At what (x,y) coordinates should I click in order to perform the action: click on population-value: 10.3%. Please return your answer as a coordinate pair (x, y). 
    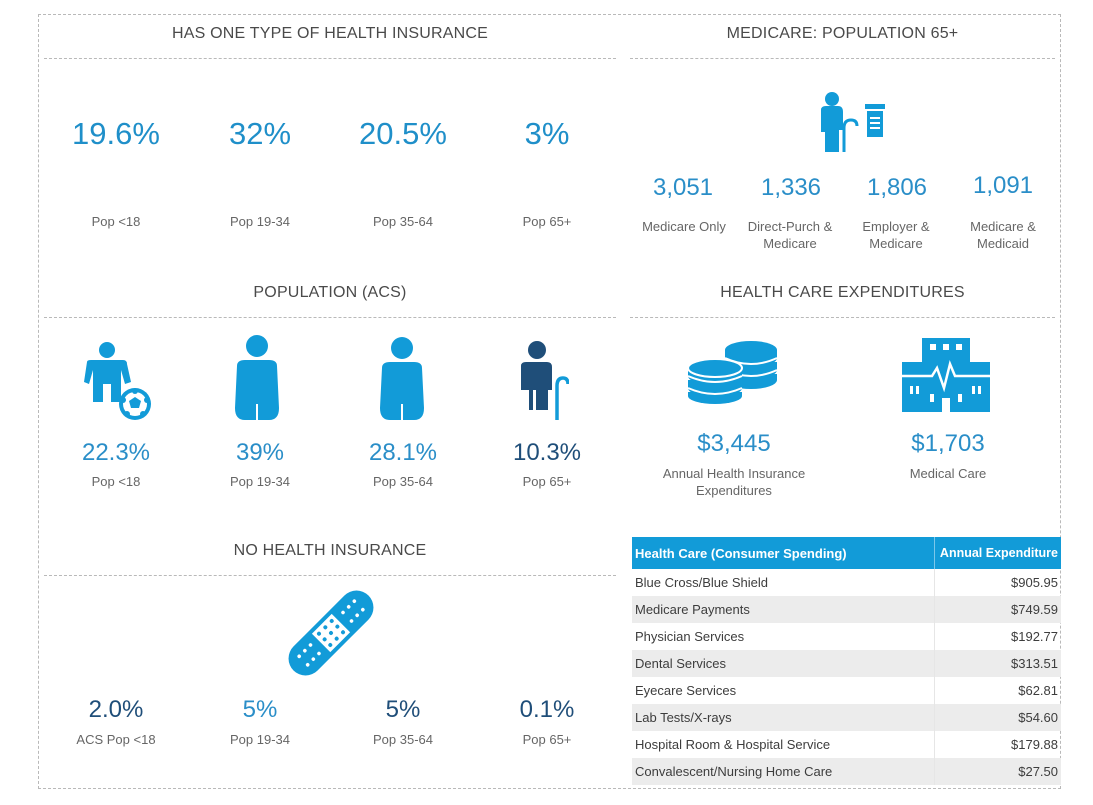
    Looking at the image, I should click on (547, 452).